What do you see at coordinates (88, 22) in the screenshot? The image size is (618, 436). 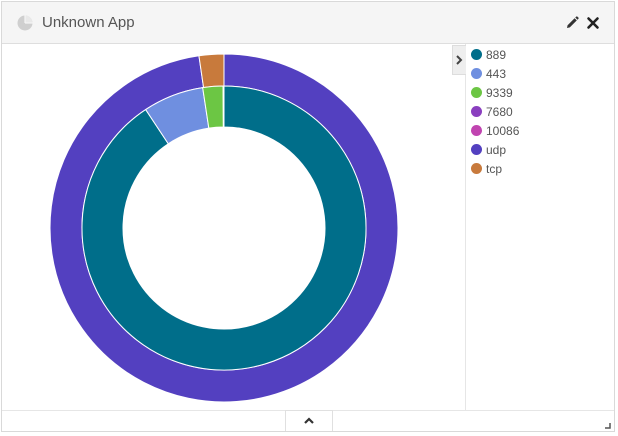 I see `app-title: Unknown App` at bounding box center [88, 22].